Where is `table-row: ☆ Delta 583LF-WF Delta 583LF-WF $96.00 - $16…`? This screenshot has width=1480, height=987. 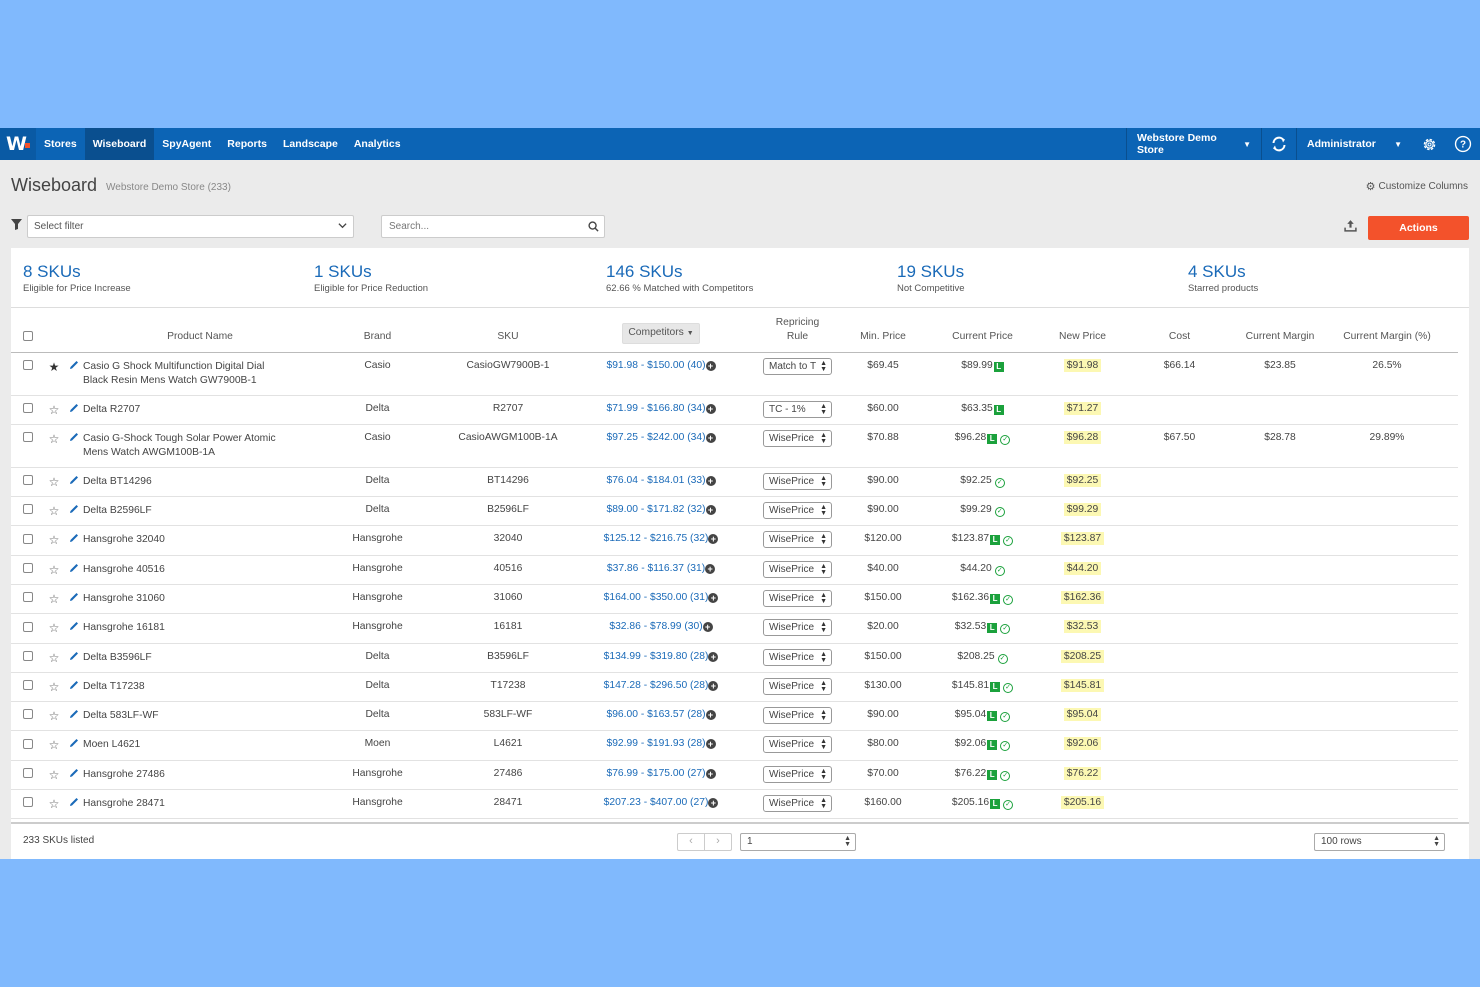
table-row: ☆ Delta 583LF-WF Delta 583LF-WF $96.00 - $16… is located at coordinates (734, 716).